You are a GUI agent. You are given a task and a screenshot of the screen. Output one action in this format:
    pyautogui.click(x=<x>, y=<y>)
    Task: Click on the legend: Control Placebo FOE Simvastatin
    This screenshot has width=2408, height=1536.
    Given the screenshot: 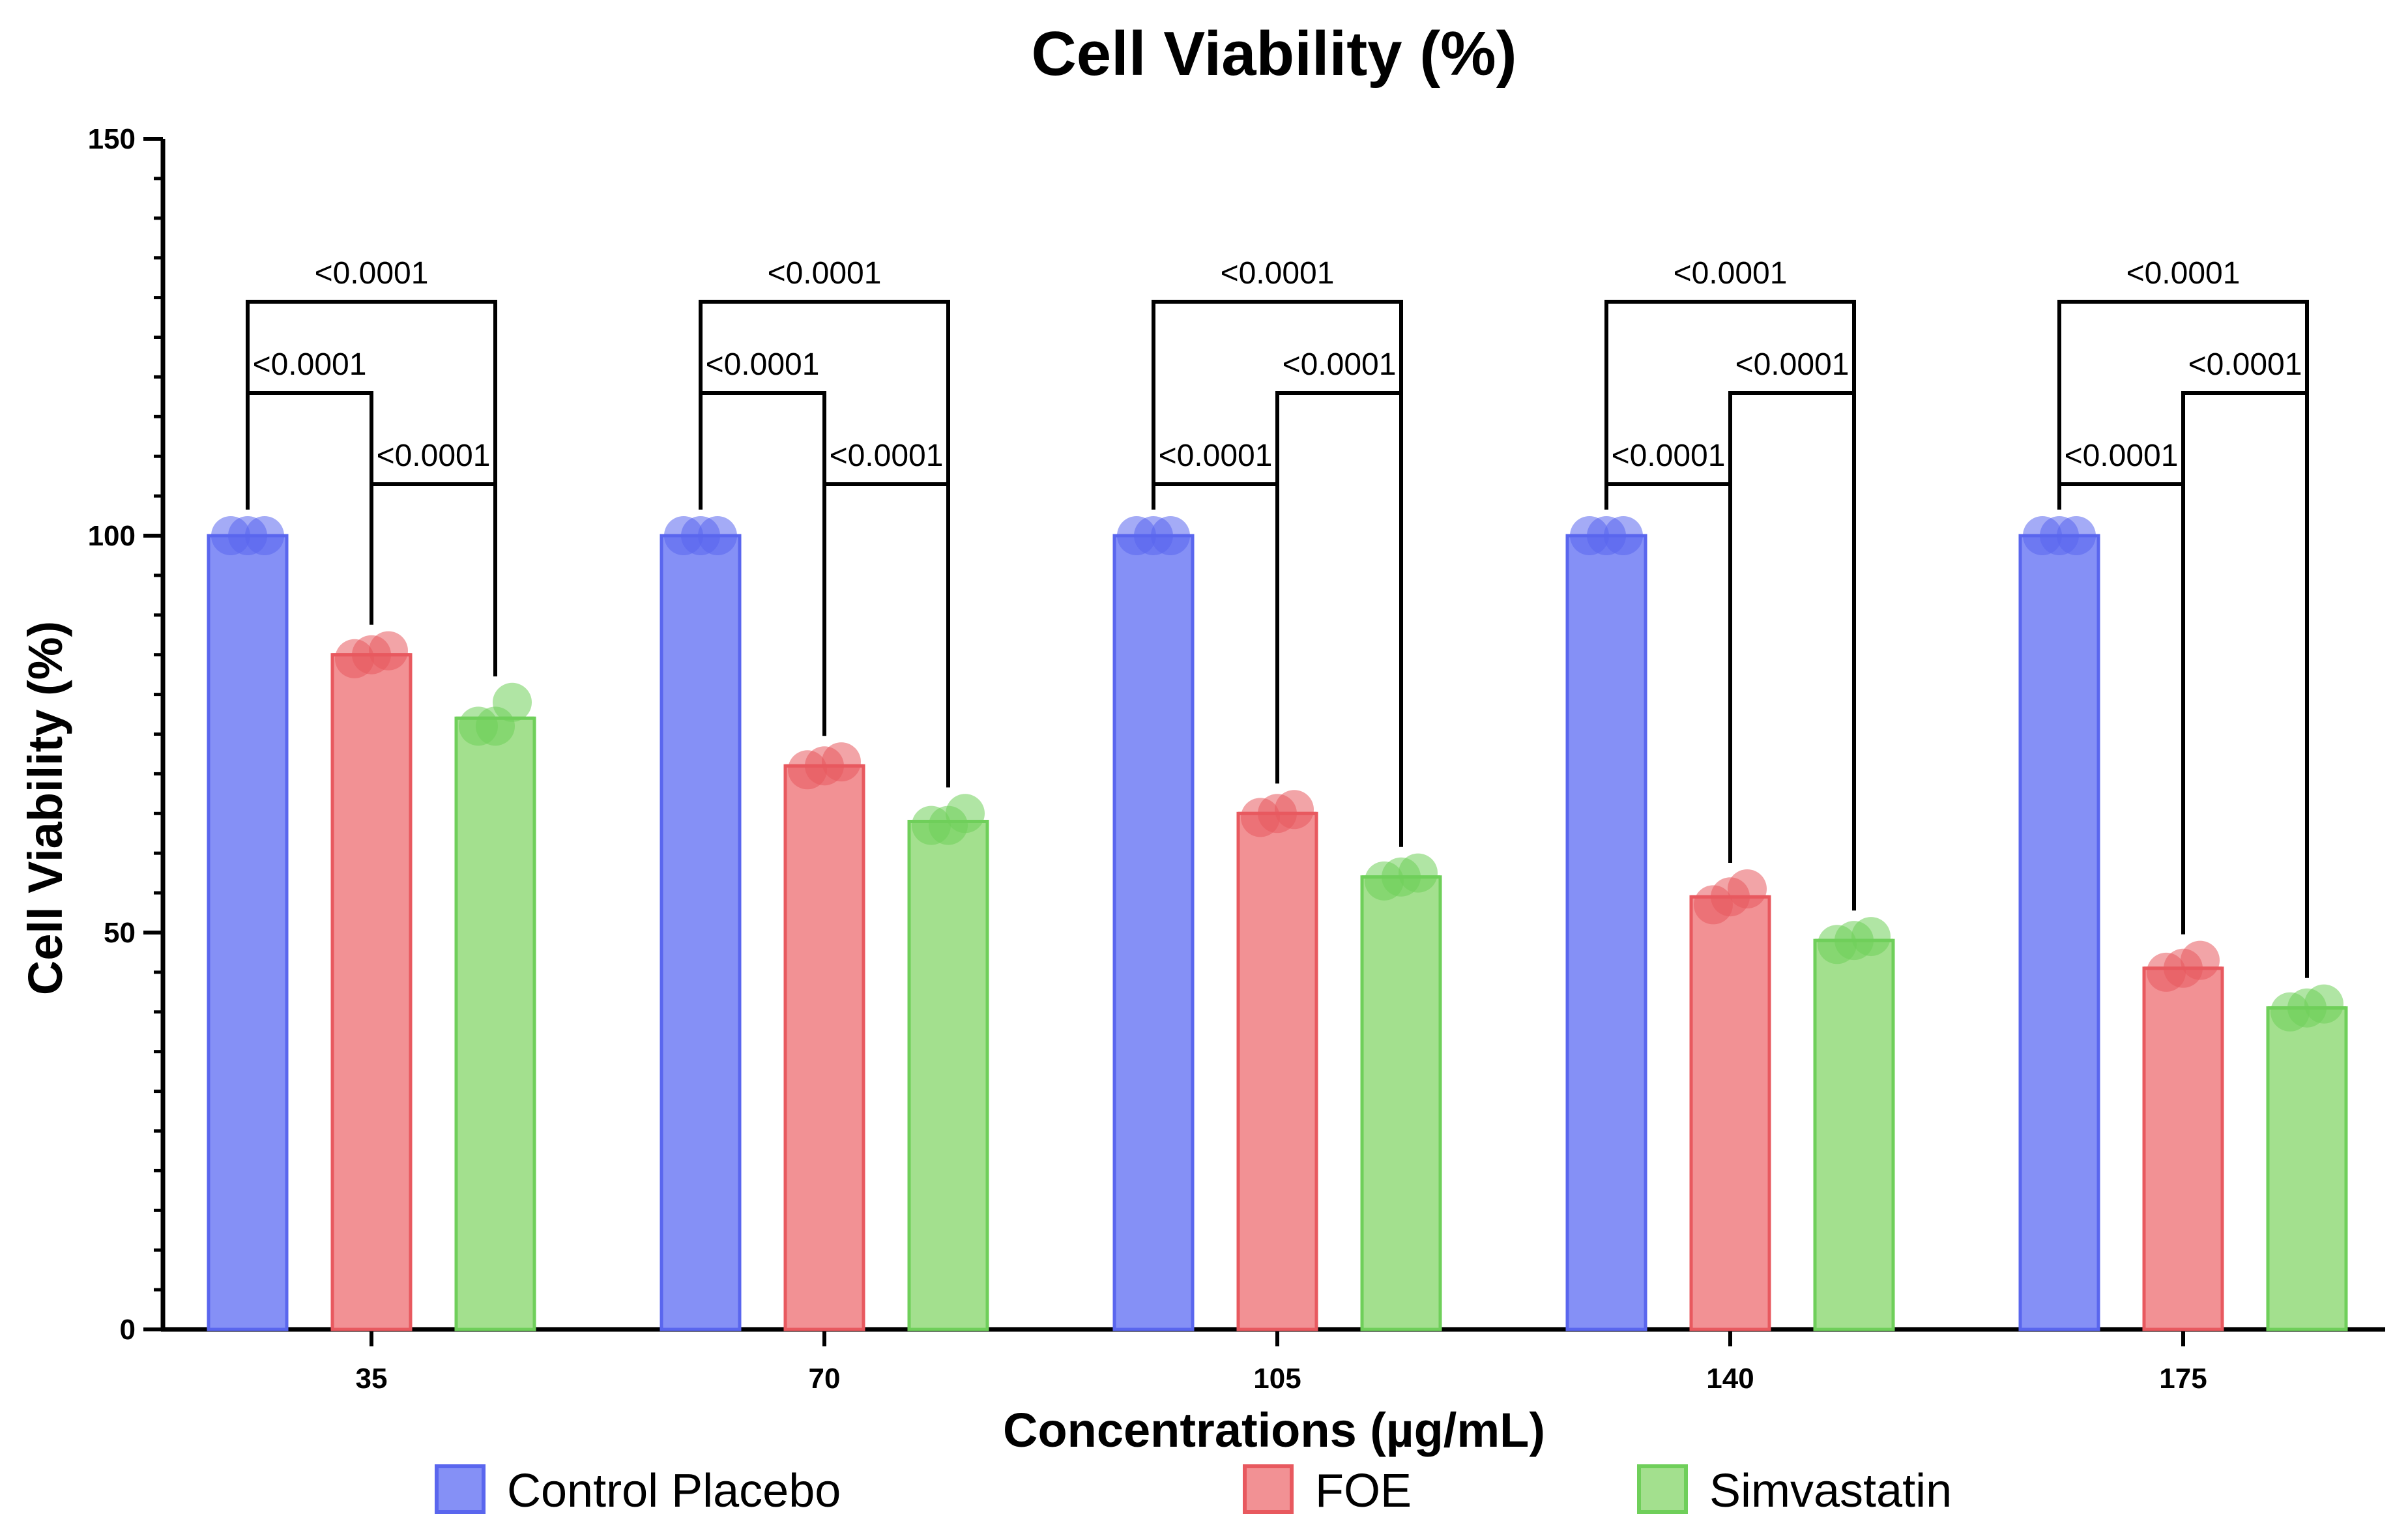 What is the action you would take?
    pyautogui.click(x=1193, y=1490)
    